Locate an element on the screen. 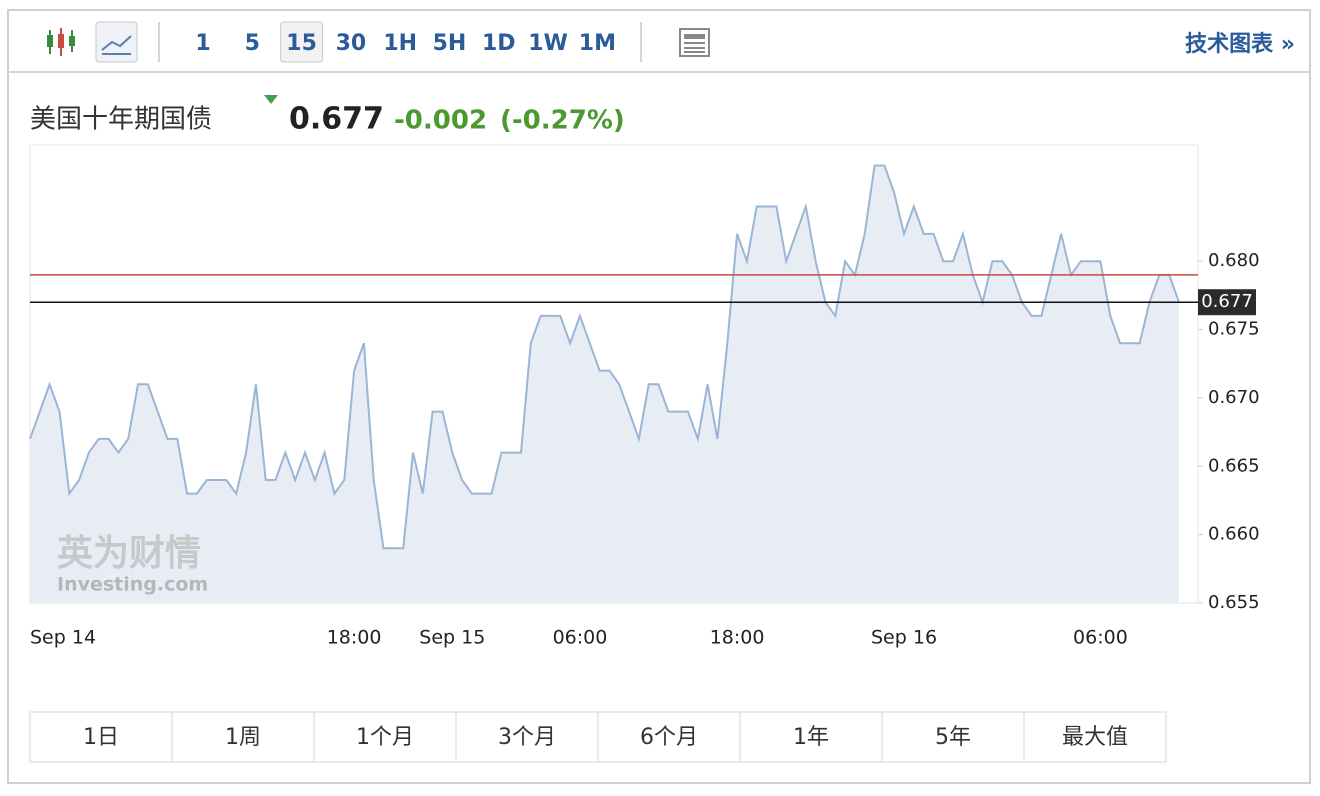 Image resolution: width=1320 pixels, height=796 pixels. interval-button: 1H is located at coordinates (400, 43).